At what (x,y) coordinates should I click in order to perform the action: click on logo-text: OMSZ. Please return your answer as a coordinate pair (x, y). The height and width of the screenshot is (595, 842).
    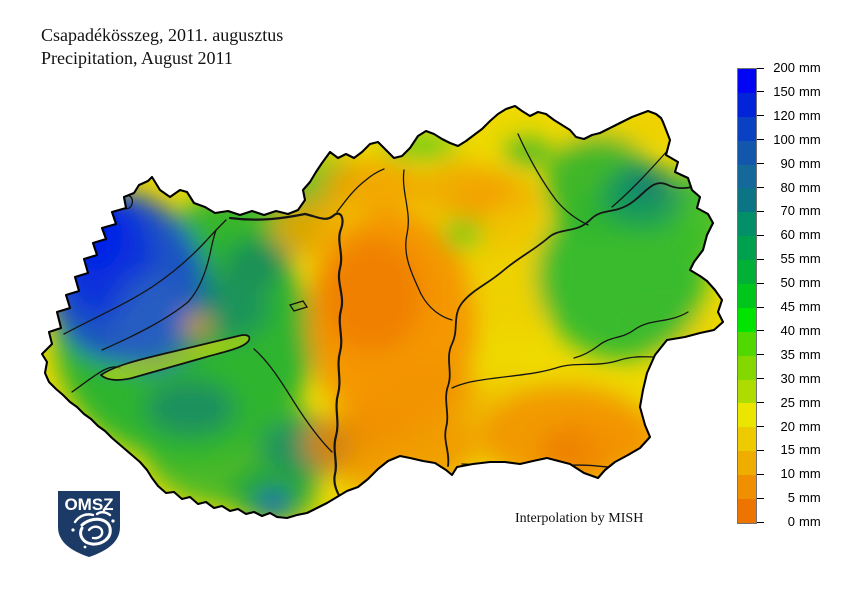
    Looking at the image, I should click on (88, 504).